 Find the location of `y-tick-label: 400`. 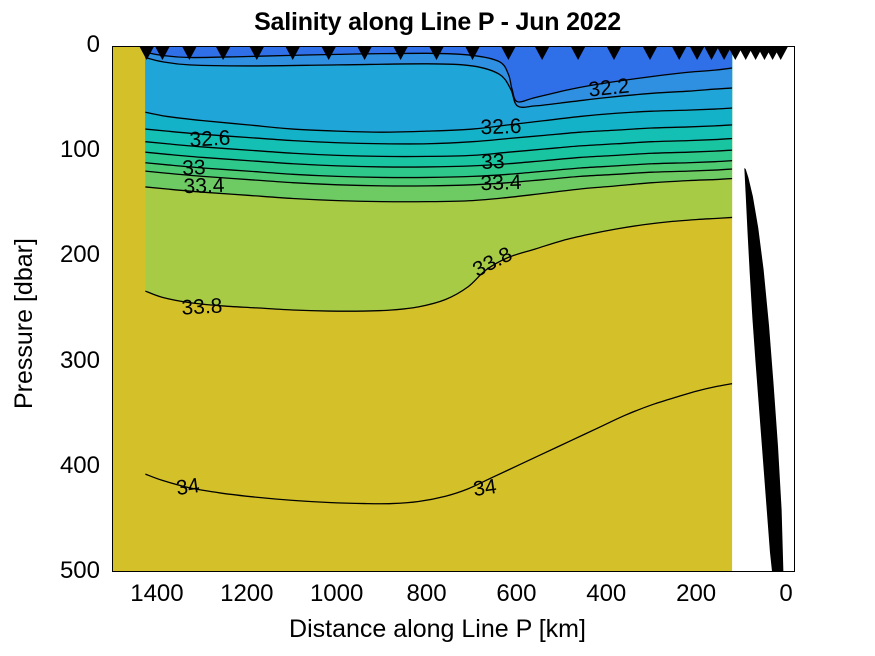

y-tick-label: 400 is located at coordinates (79, 465).